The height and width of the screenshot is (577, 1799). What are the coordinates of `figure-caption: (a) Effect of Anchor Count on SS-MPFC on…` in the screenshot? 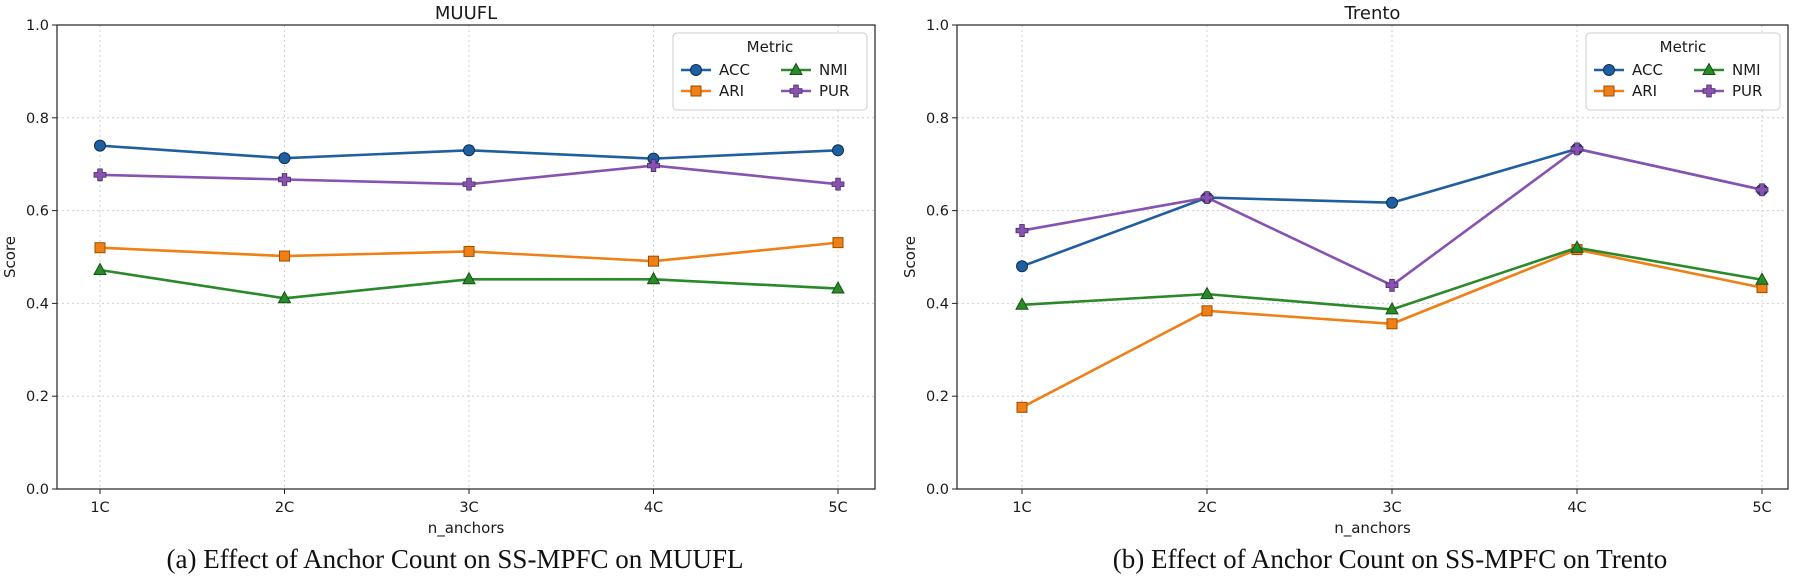 It's located at (455, 559).